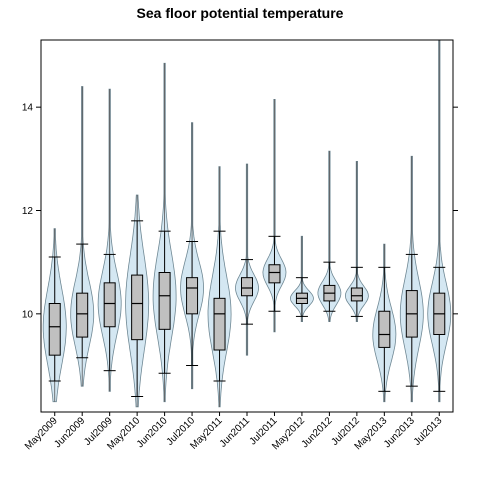 The height and width of the screenshot is (480, 480). I want to click on x-tick-label-Jun2011: Jun2011, so click(235, 432).